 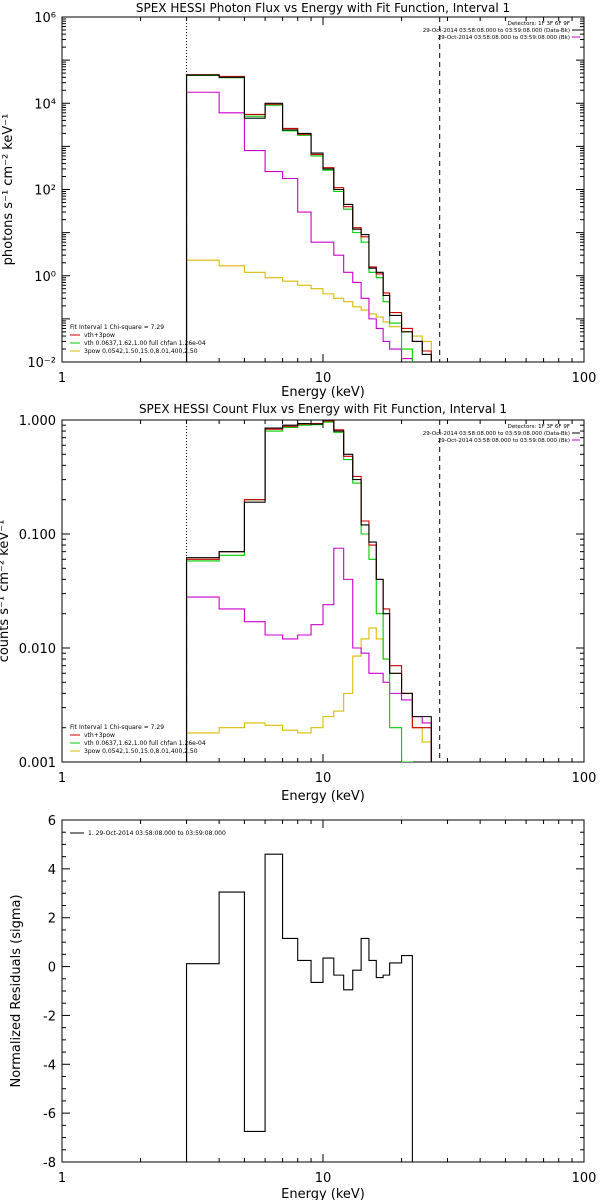 What do you see at coordinates (49, 1065) in the screenshot?
I see `y-tick-label: -4` at bounding box center [49, 1065].